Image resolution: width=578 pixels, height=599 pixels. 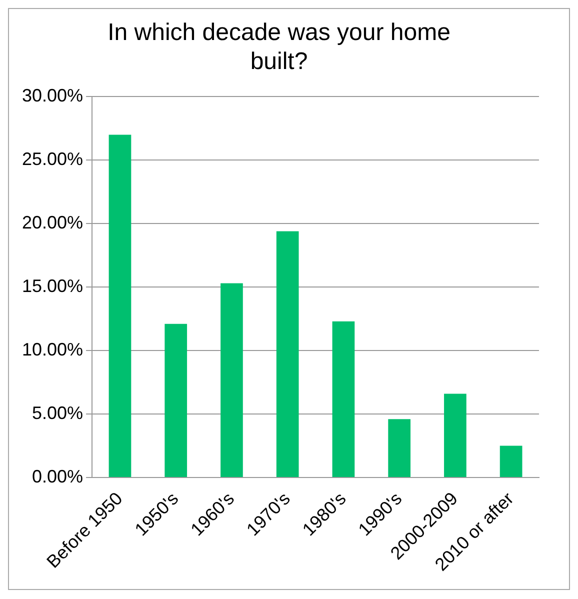 What do you see at coordinates (58, 413) in the screenshot?
I see `y-tick-label: 5.00%` at bounding box center [58, 413].